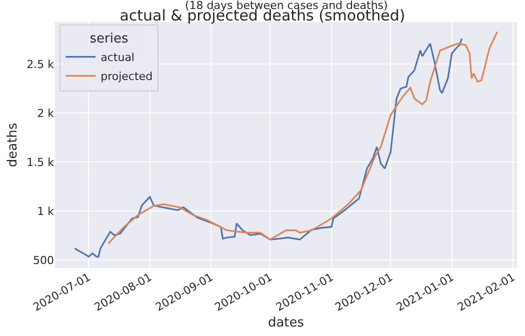  Describe the element at coordinates (286, 322) in the screenshot. I see `x-axis-title: dates` at that location.